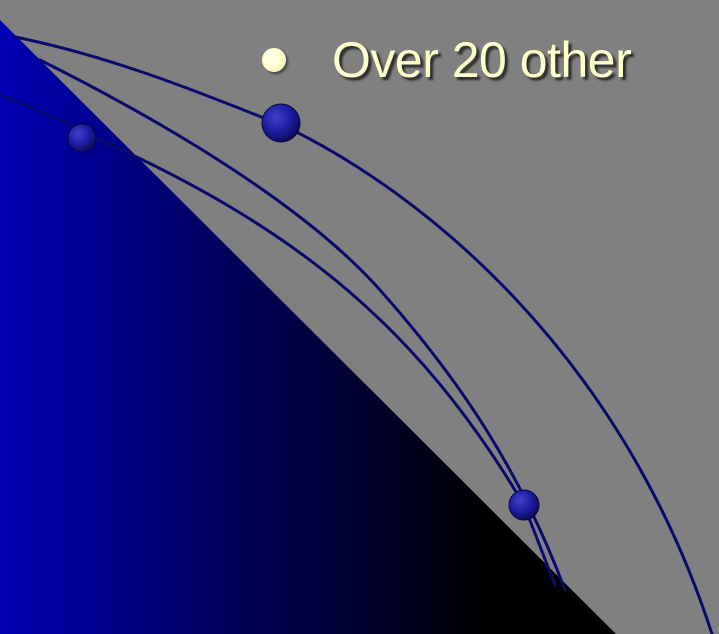  Describe the element at coordinates (524, 505) in the screenshot. I see `planet-lower` at that location.